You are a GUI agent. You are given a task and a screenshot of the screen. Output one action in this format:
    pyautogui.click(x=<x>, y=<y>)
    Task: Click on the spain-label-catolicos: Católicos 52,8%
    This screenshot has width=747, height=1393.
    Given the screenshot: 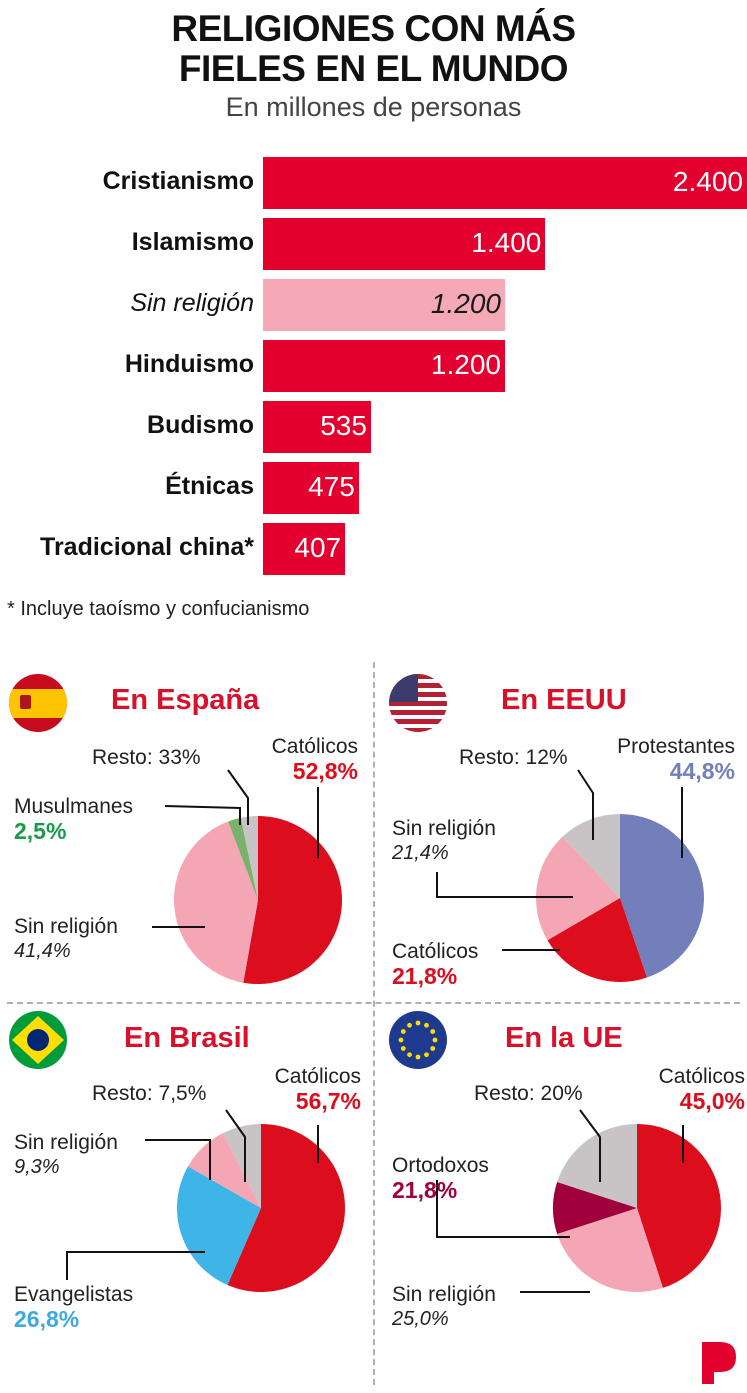 What is the action you would take?
    pyautogui.click(x=314, y=759)
    